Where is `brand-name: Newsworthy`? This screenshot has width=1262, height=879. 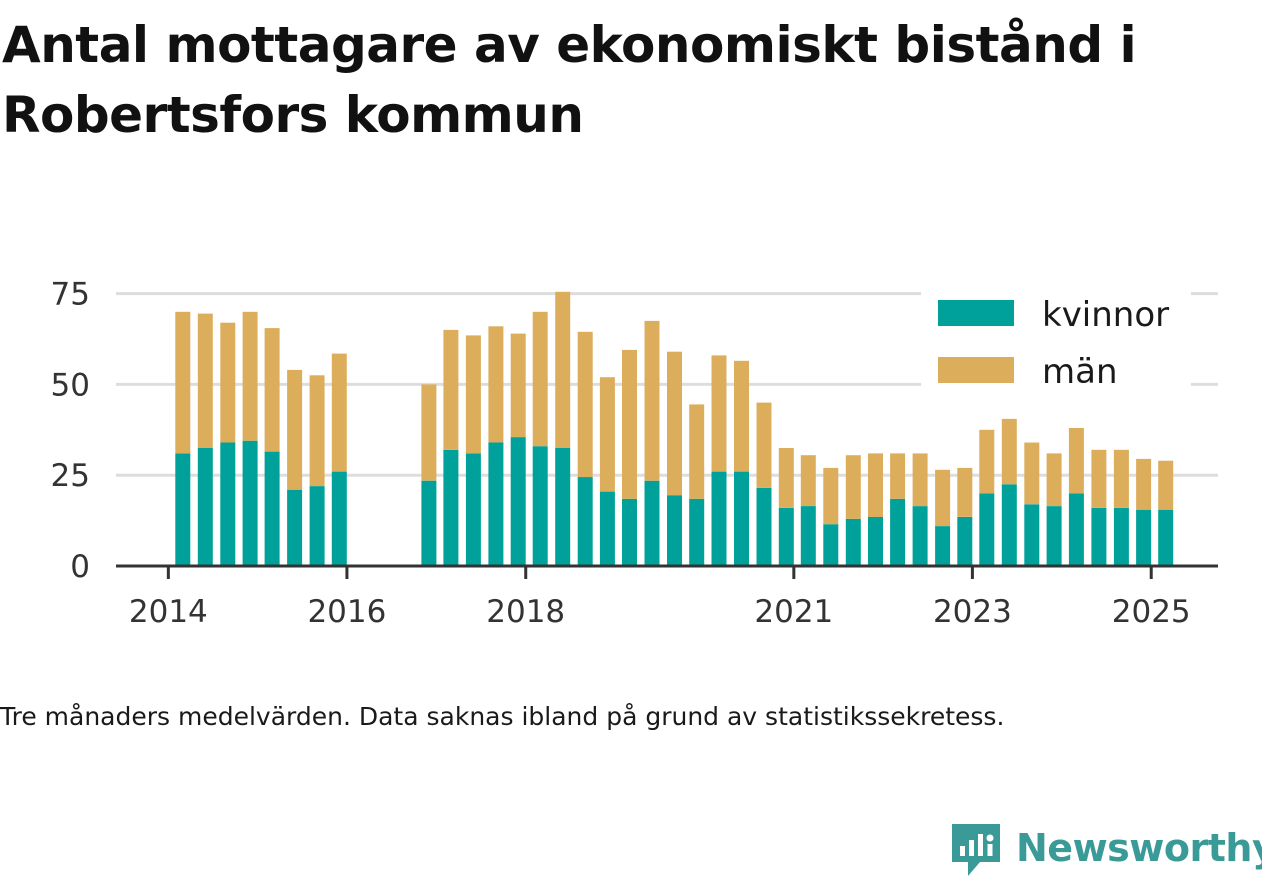
brand-name: Newsworthy is located at coordinates (1139, 848).